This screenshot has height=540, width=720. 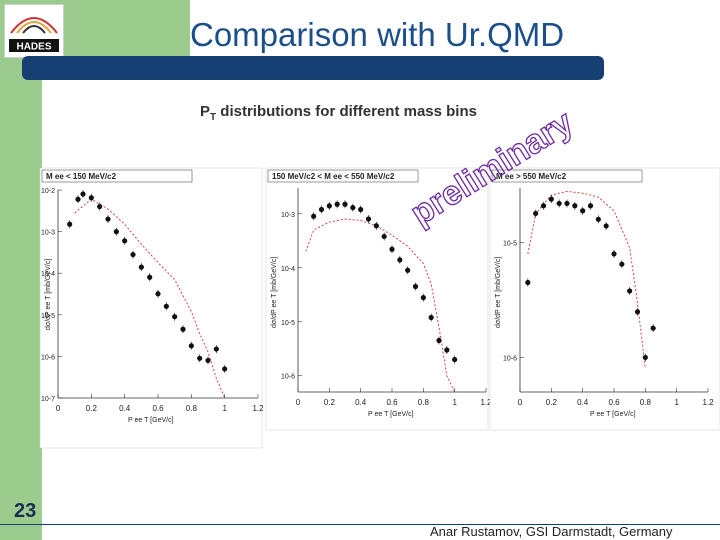 What do you see at coordinates (81, 176) in the screenshot?
I see `panel-label: M ee < 150 MeV/c2` at bounding box center [81, 176].